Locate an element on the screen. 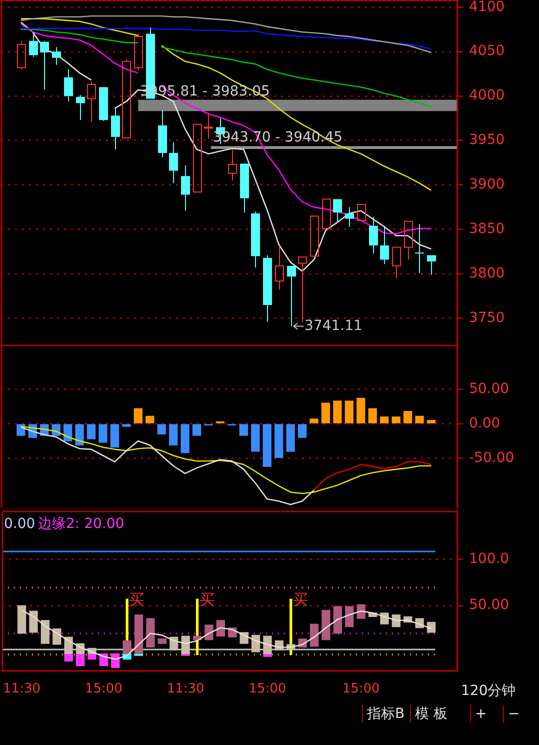 Image resolution: width=539 pixels, height=745 pixels. text: 指标B is located at coordinates (383, 714).